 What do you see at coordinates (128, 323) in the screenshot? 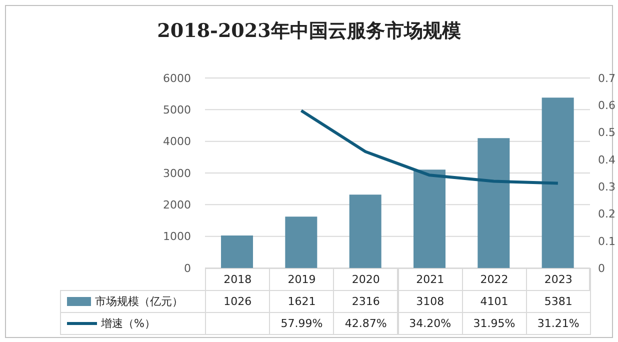
I see `legend-label: 增速（%）` at bounding box center [128, 323].